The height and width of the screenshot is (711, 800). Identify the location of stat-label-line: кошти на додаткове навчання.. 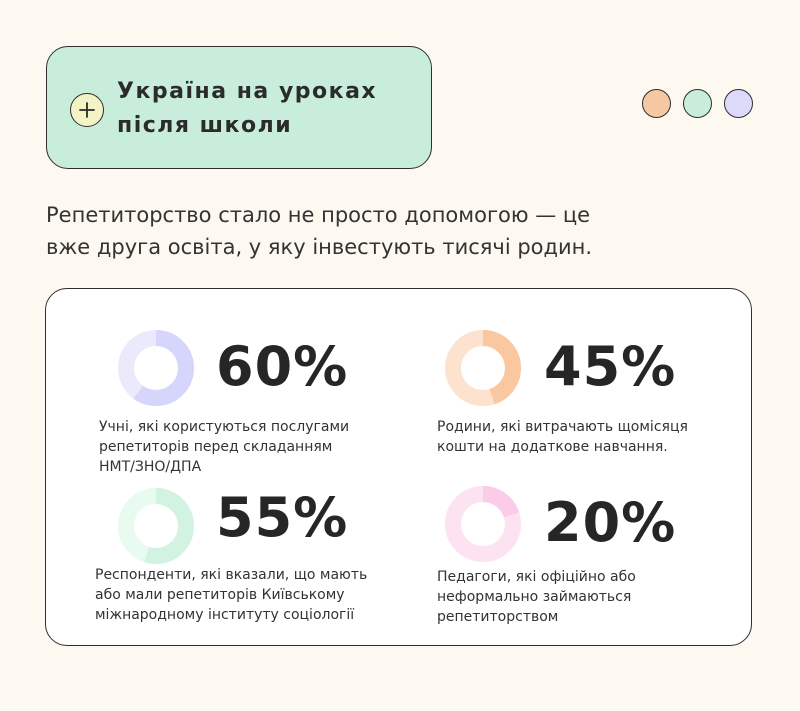
(552, 447).